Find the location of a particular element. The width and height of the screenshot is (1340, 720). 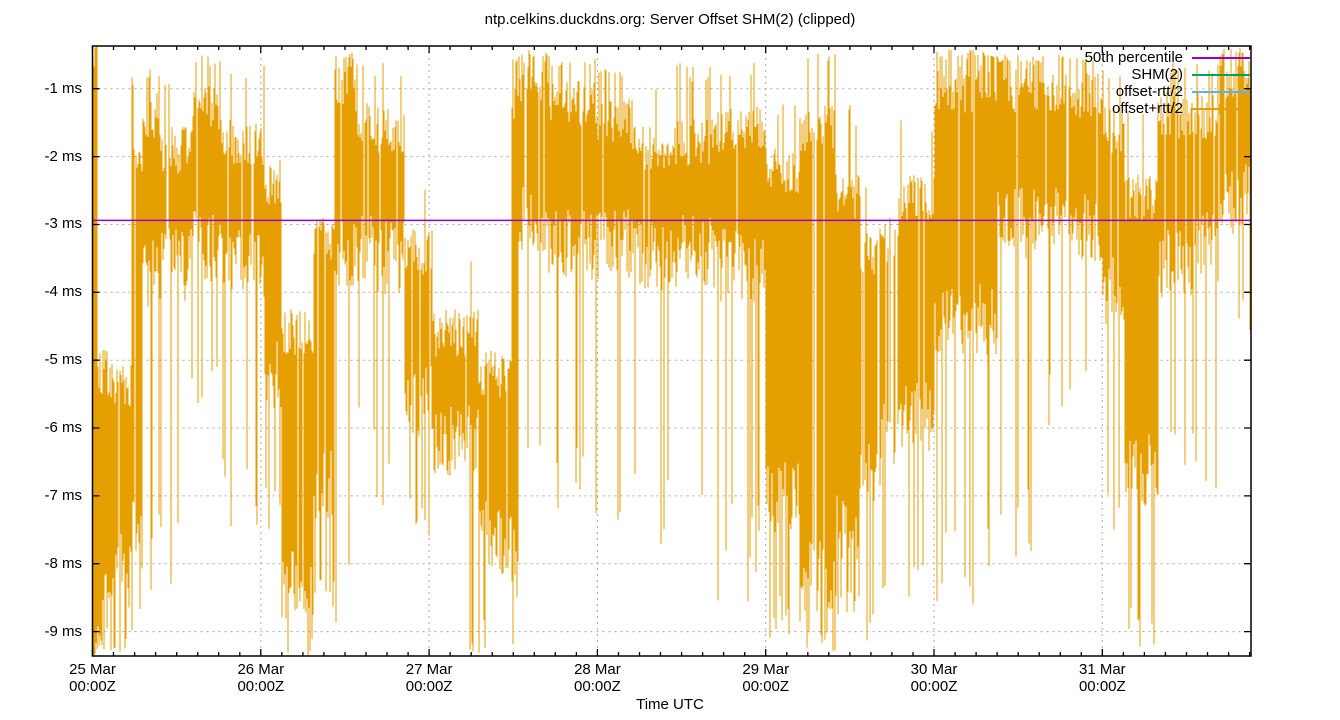

legend-row-50th-percentile: 50th percentile is located at coordinates (1167, 57).